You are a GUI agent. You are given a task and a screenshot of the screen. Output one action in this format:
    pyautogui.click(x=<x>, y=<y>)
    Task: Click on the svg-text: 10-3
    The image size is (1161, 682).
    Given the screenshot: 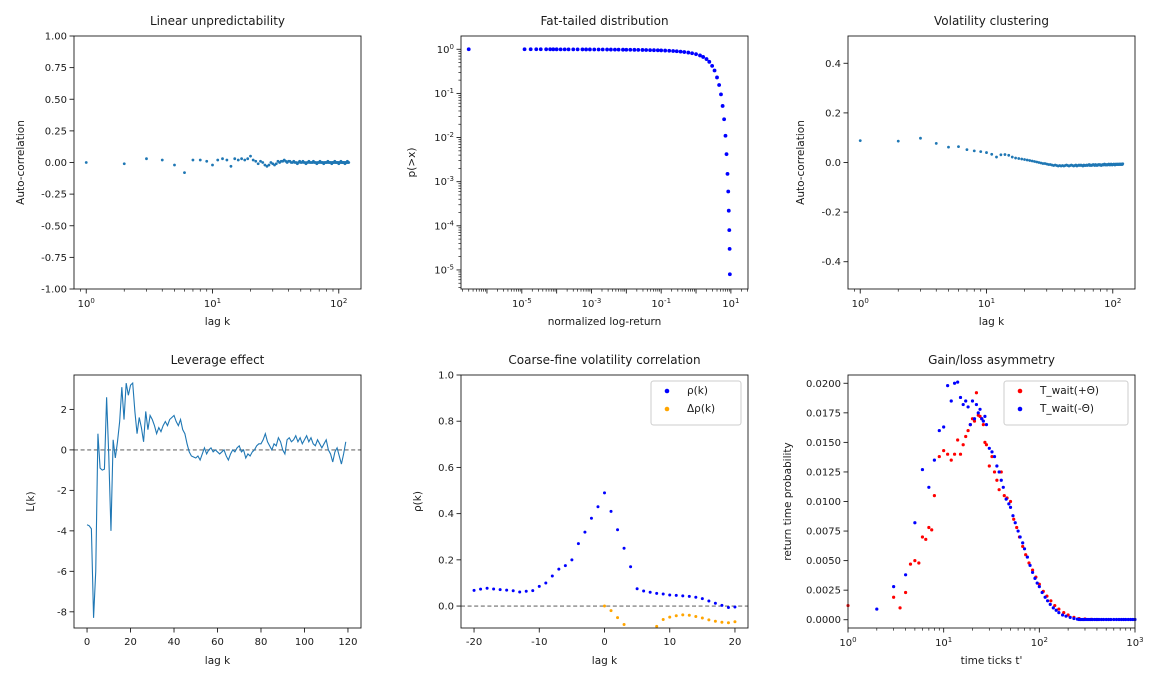 What is the action you would take?
    pyautogui.click(x=592, y=303)
    